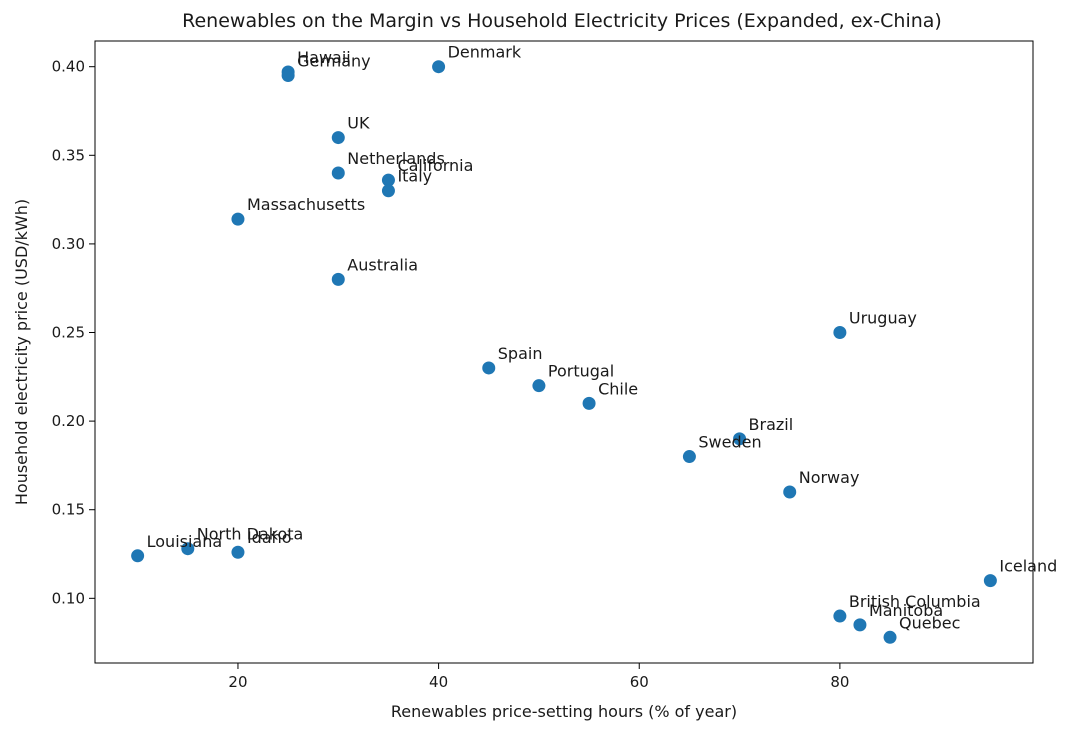 Image resolution: width=1080 pixels, height=731 pixels. Describe the element at coordinates (639, 682) in the screenshot. I see `x-tick-label: 60` at that location.